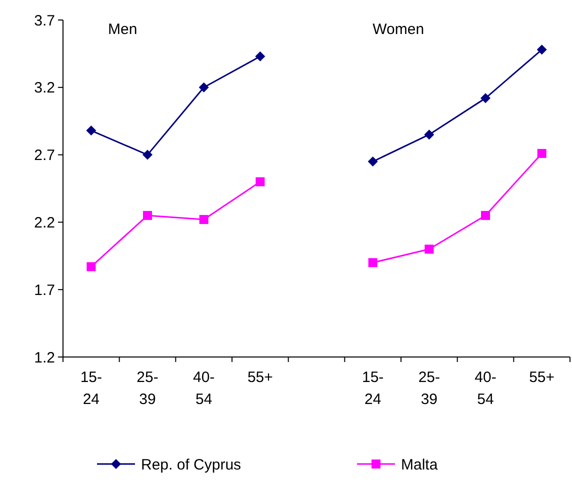  I want to click on y-tick-label: 2.7, so click(44, 155).